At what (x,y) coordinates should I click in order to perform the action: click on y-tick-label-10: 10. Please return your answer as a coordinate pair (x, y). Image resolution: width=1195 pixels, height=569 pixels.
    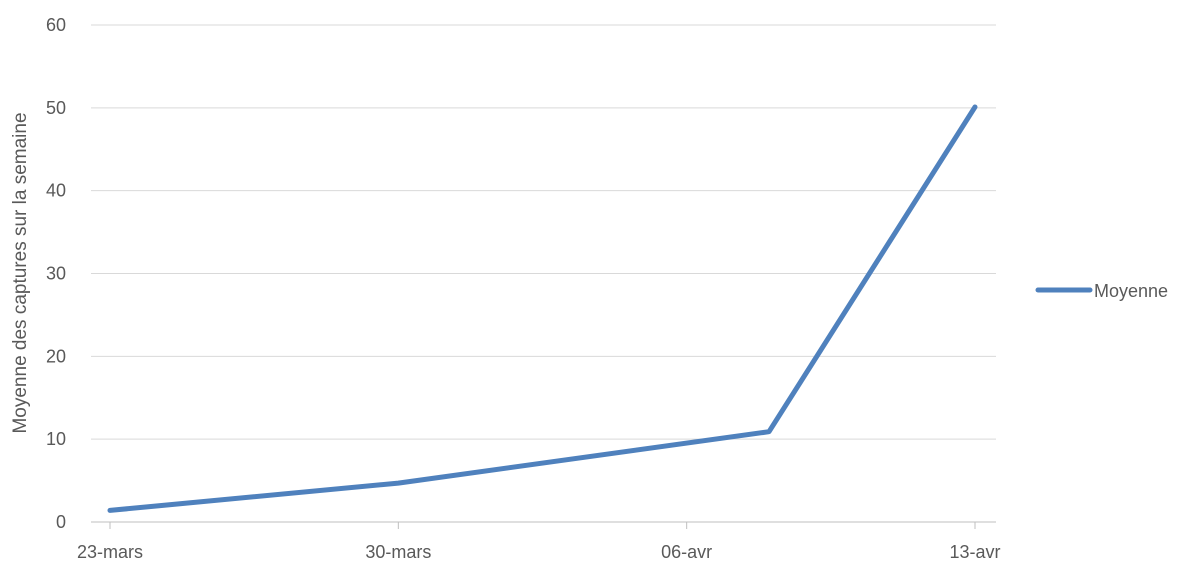
    Looking at the image, I should click on (56, 439).